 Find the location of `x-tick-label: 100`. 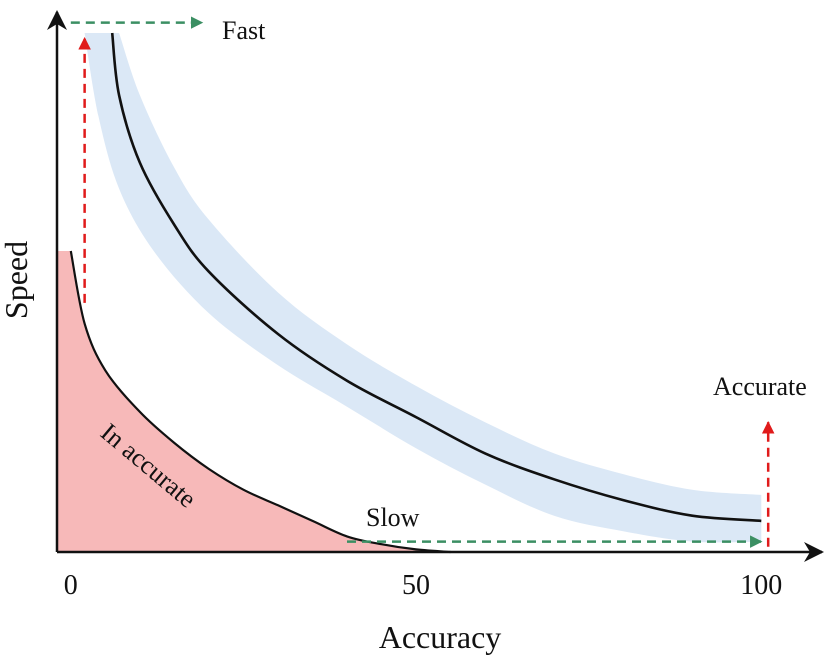

x-tick-label: 100 is located at coordinates (761, 585).